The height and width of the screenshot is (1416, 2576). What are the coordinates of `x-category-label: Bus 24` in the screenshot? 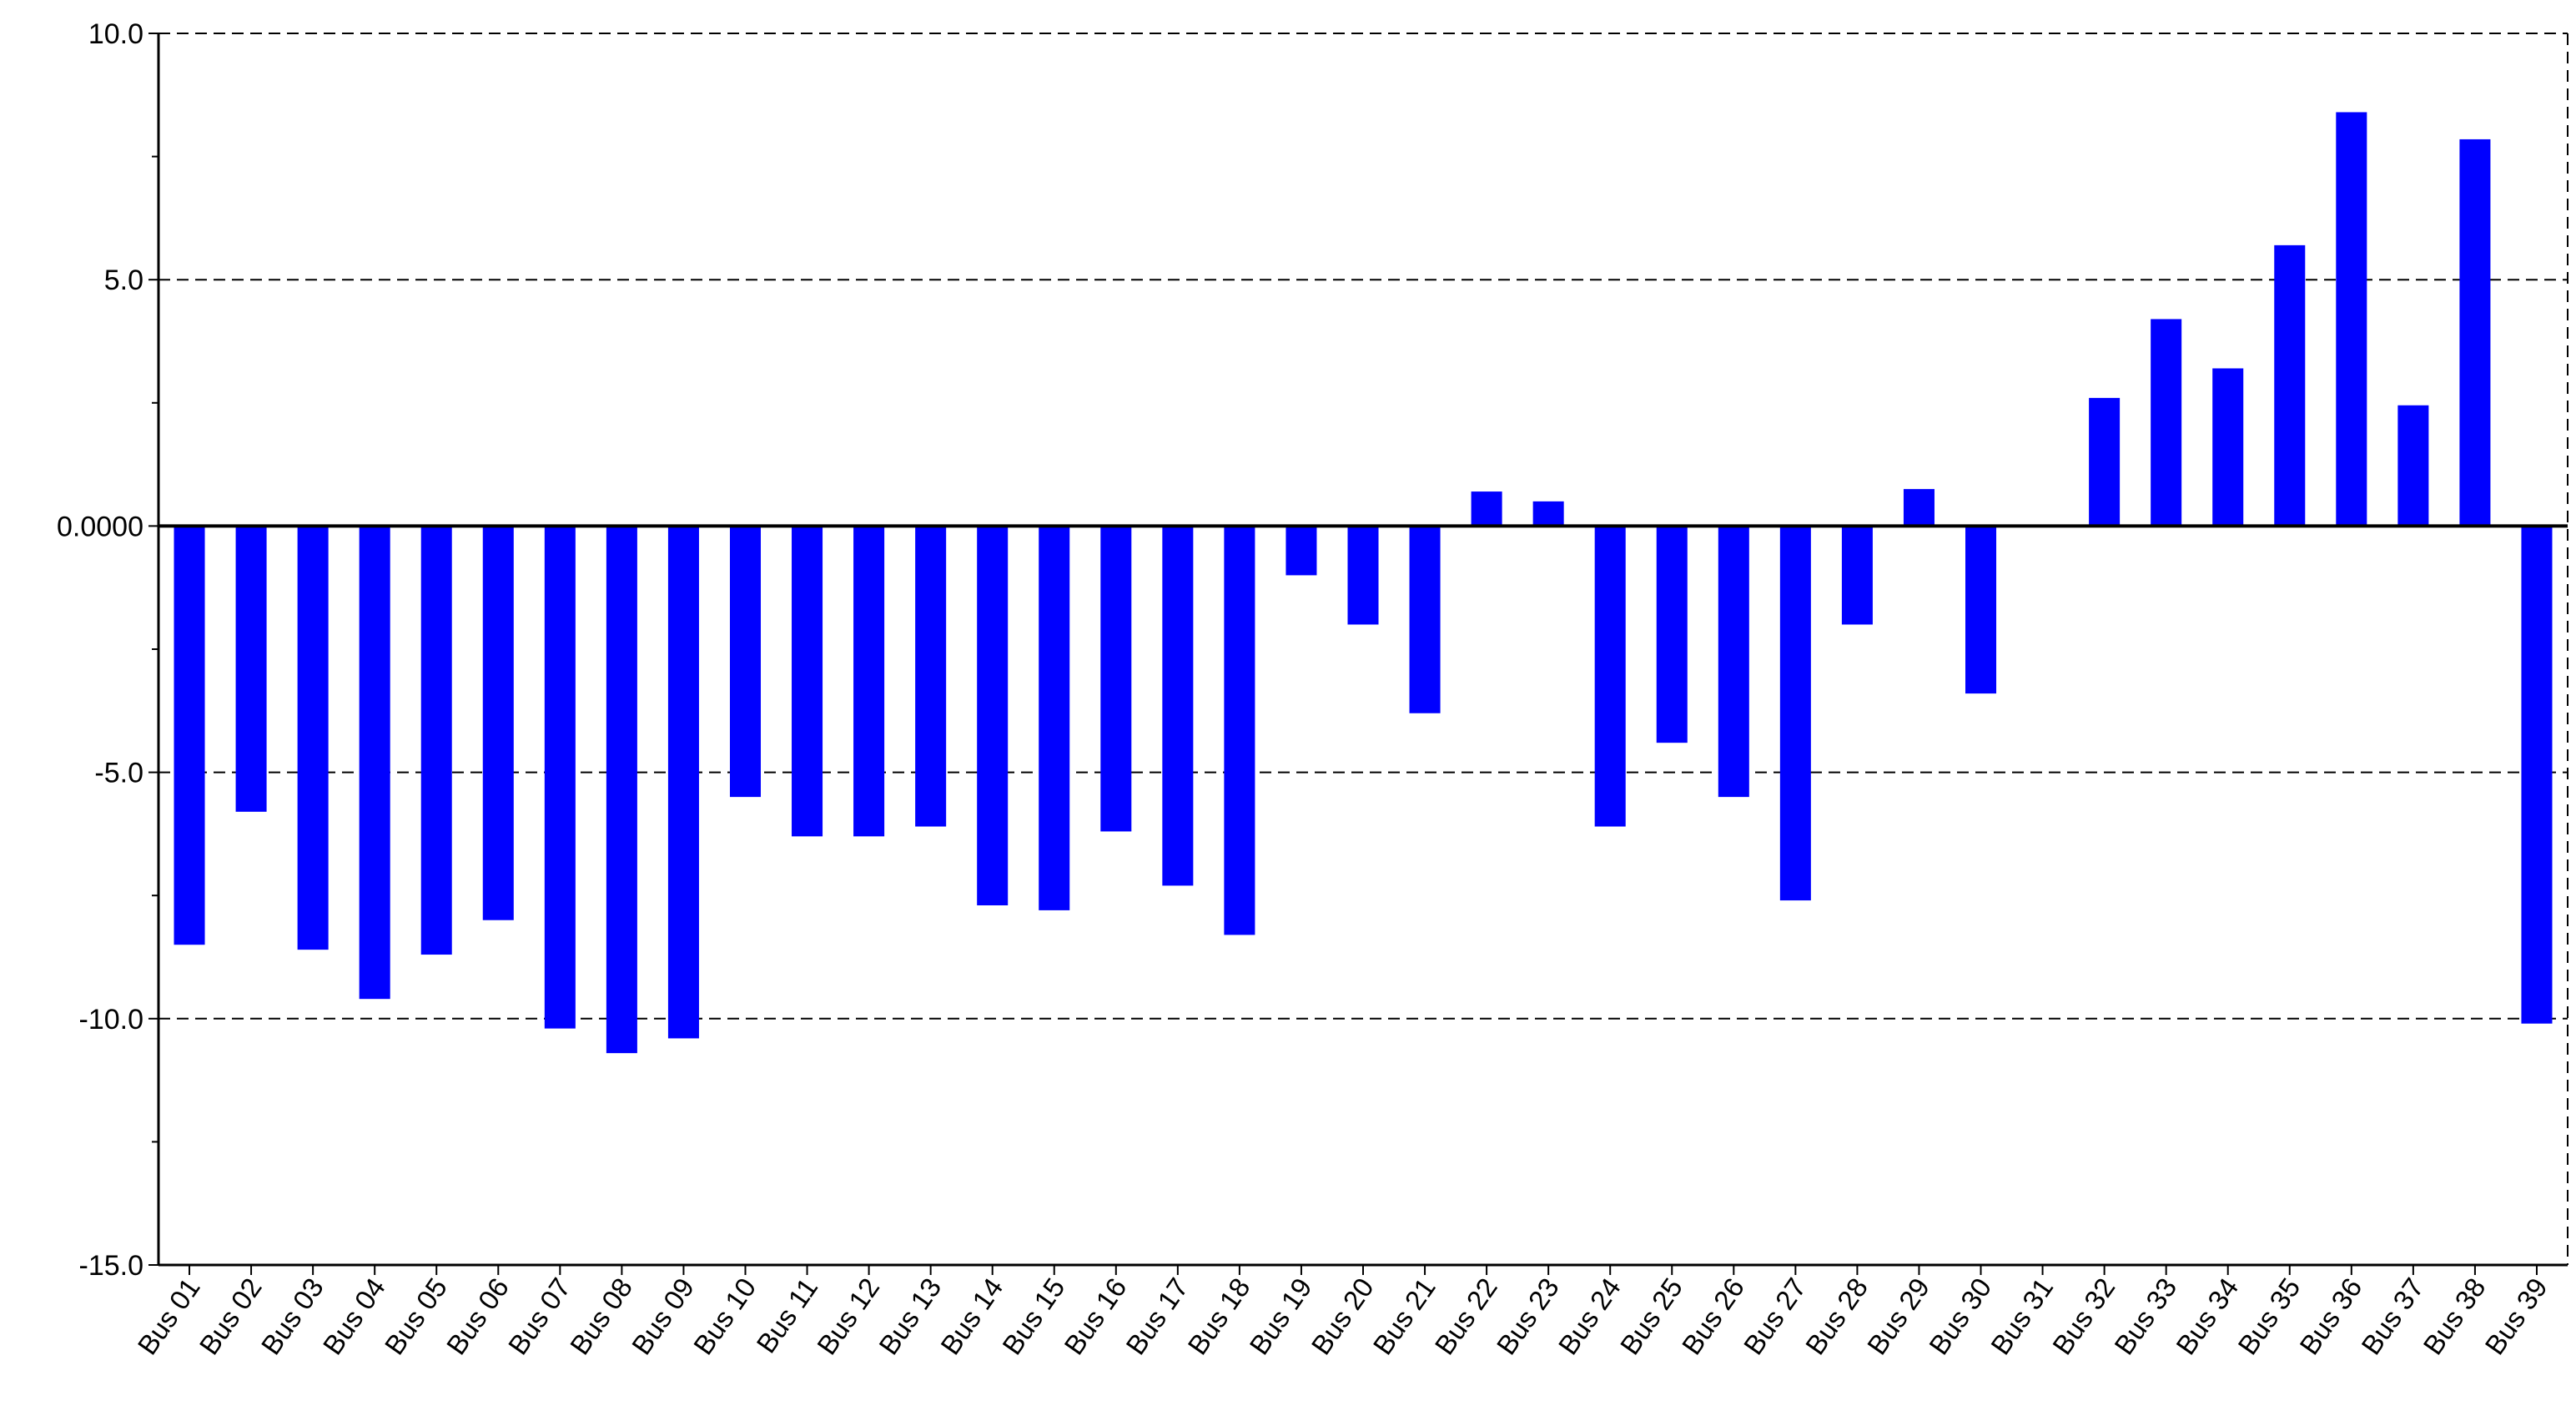 It's located at (1589, 1316).